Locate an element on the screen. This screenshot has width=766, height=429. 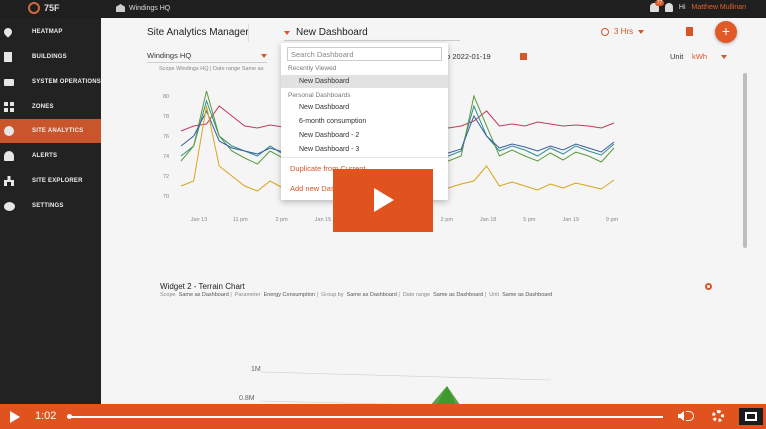
monitor-icon is located at coordinates (9, 82).